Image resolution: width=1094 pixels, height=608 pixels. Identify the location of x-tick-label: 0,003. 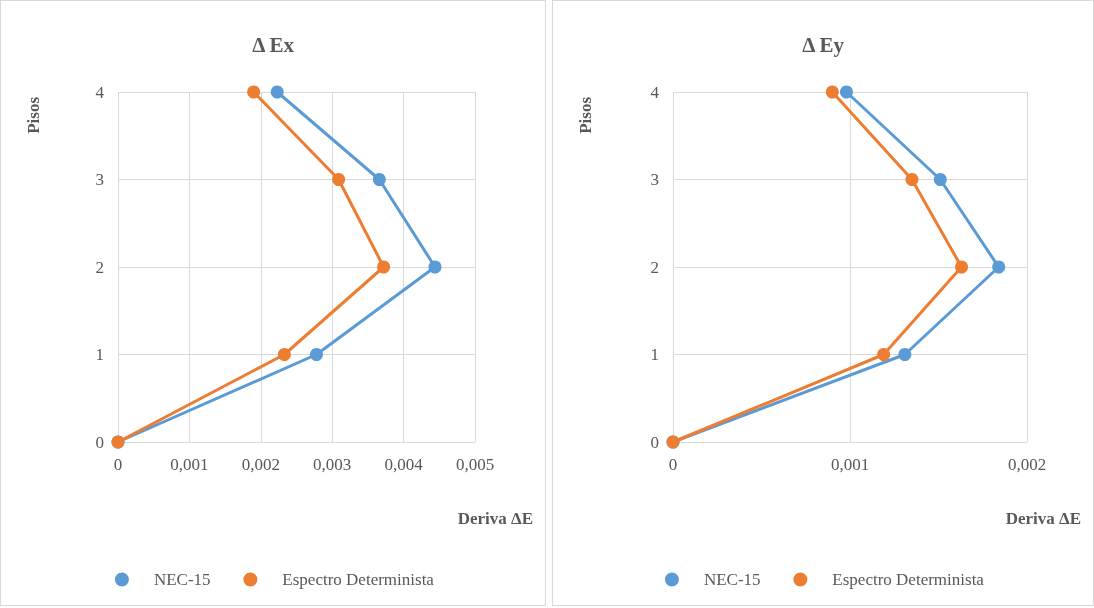
(332, 464).